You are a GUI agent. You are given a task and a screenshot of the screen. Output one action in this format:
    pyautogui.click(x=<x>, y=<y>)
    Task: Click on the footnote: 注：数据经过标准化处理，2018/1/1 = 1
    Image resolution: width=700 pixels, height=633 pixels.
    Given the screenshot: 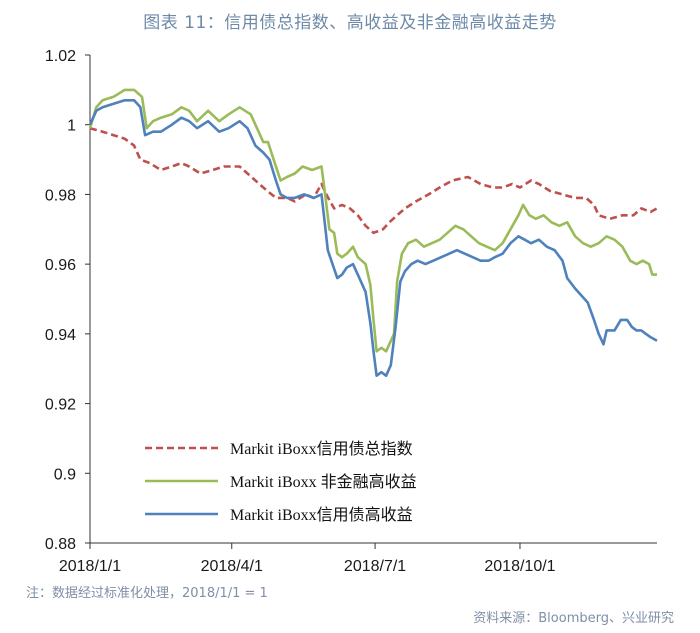 What is the action you would take?
    pyautogui.click(x=147, y=593)
    